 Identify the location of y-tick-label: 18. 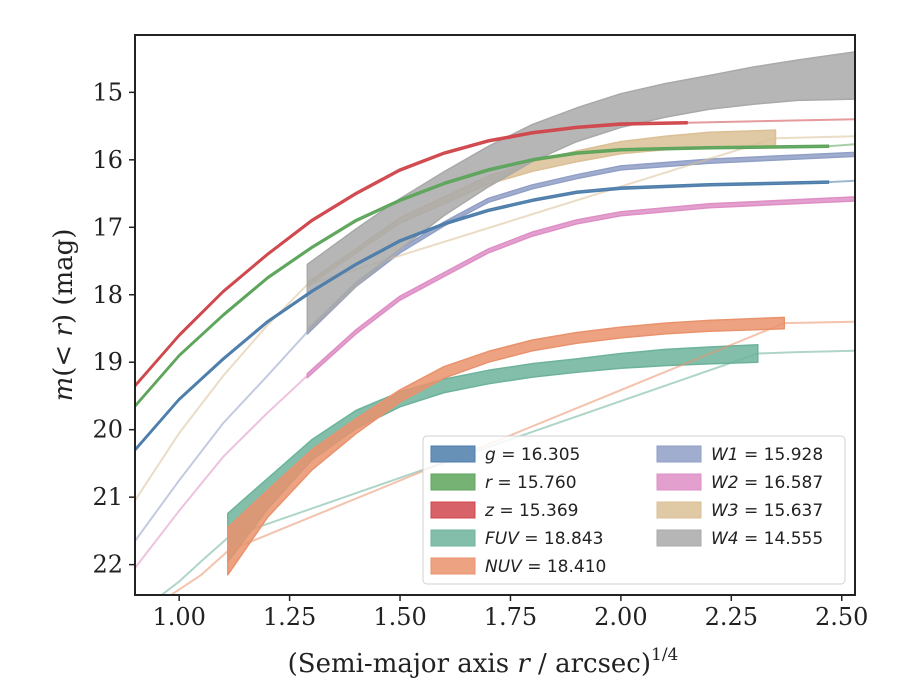
(107, 295).